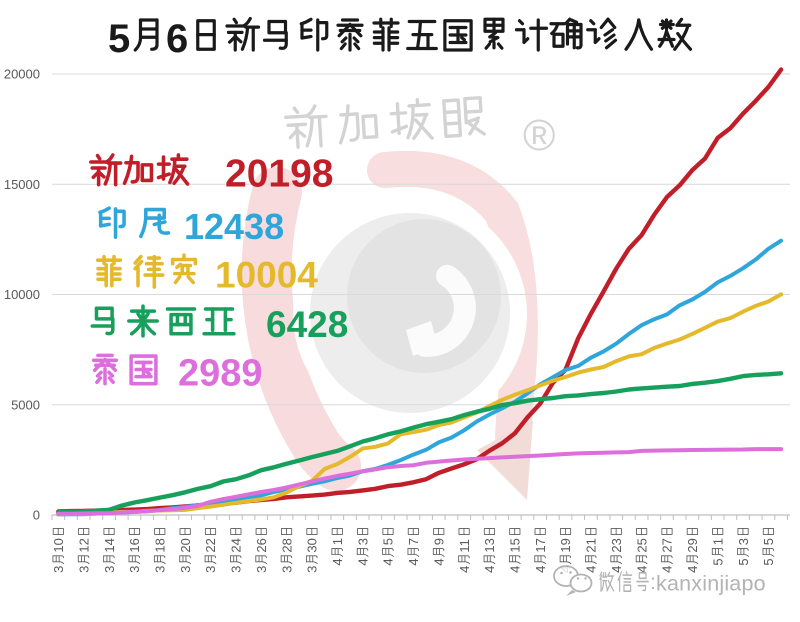 The height and width of the screenshot is (622, 800). I want to click on svg-text: 24, so click(236, 545).